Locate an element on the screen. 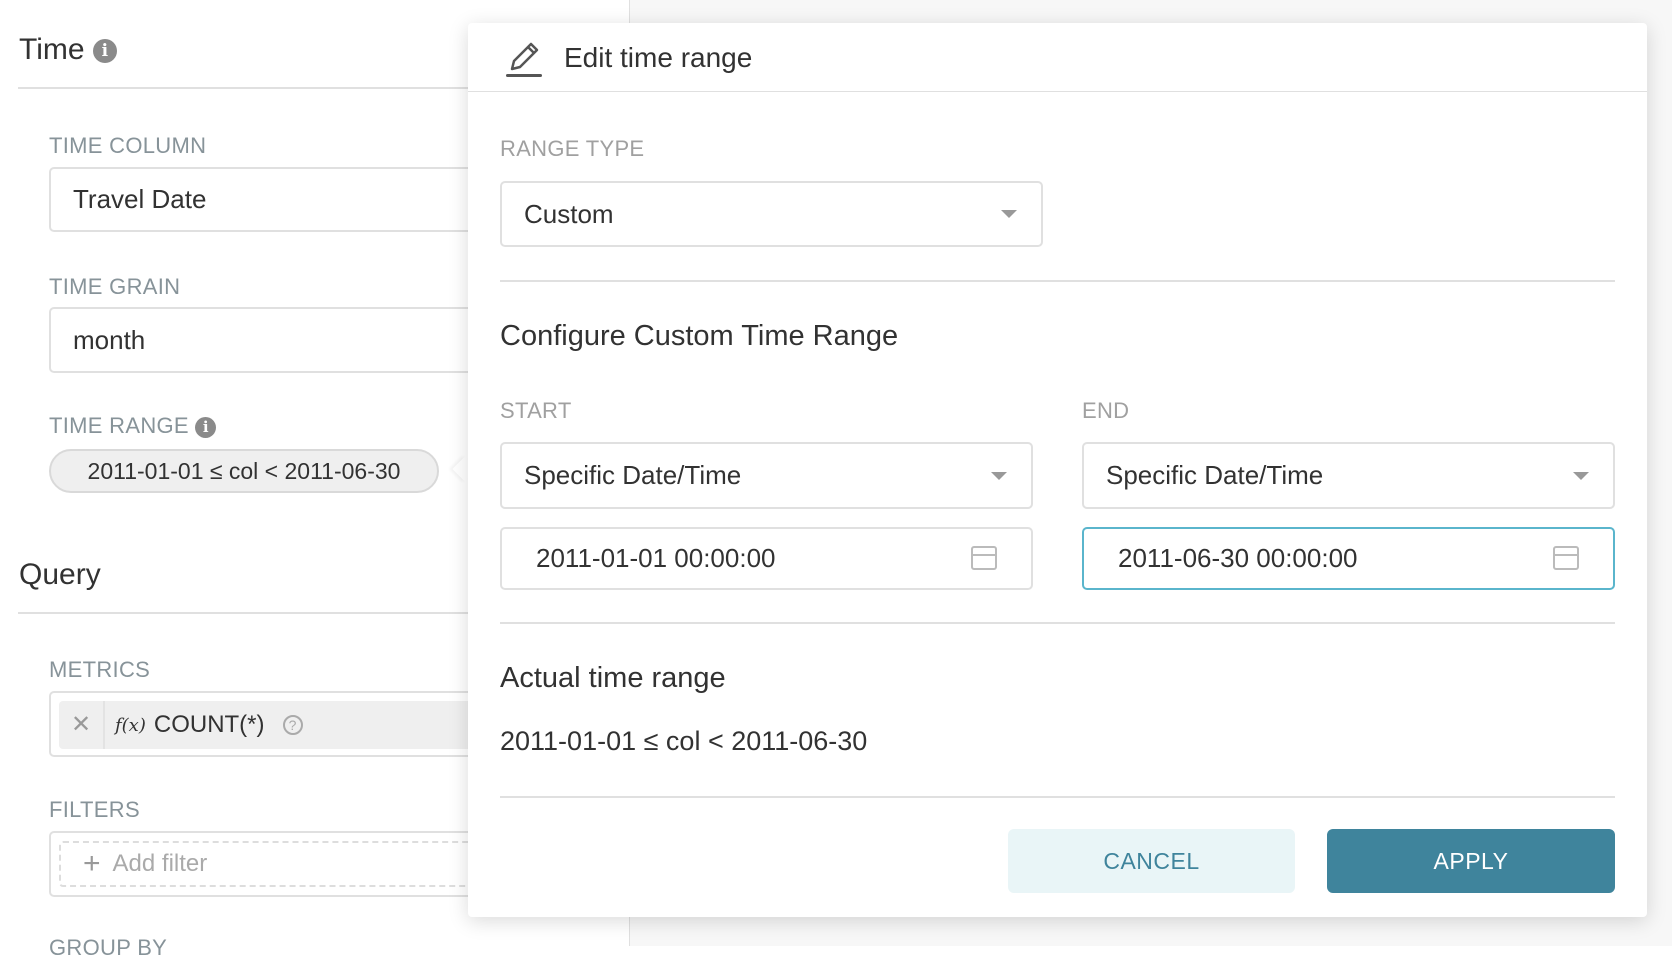 The image size is (1672, 961). plus-icon: + is located at coordinates (92, 863).